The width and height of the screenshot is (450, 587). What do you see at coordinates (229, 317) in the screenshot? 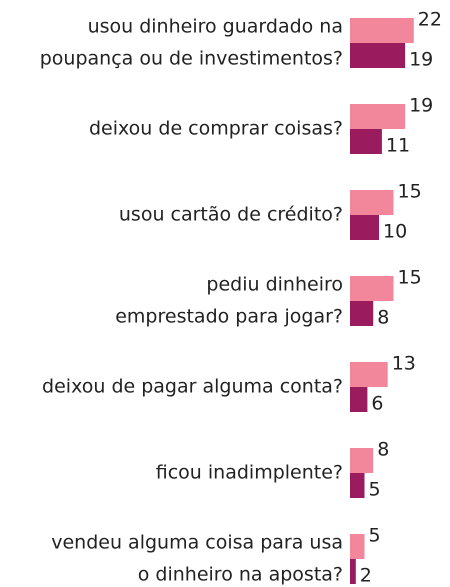
I see `category-label: emprestado para jogar?` at bounding box center [229, 317].